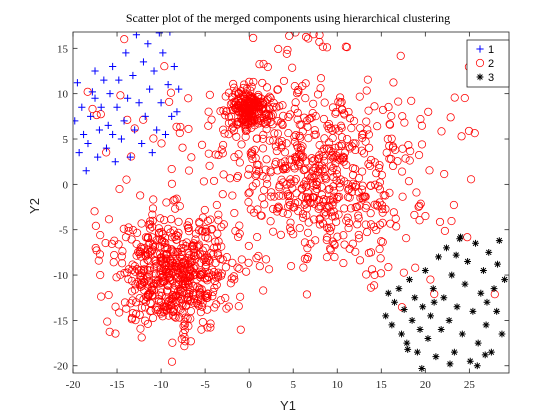 This screenshot has width=560, height=420. What do you see at coordinates (60, 276) in the screenshot?
I see `y-tick-label: -10` at bounding box center [60, 276].